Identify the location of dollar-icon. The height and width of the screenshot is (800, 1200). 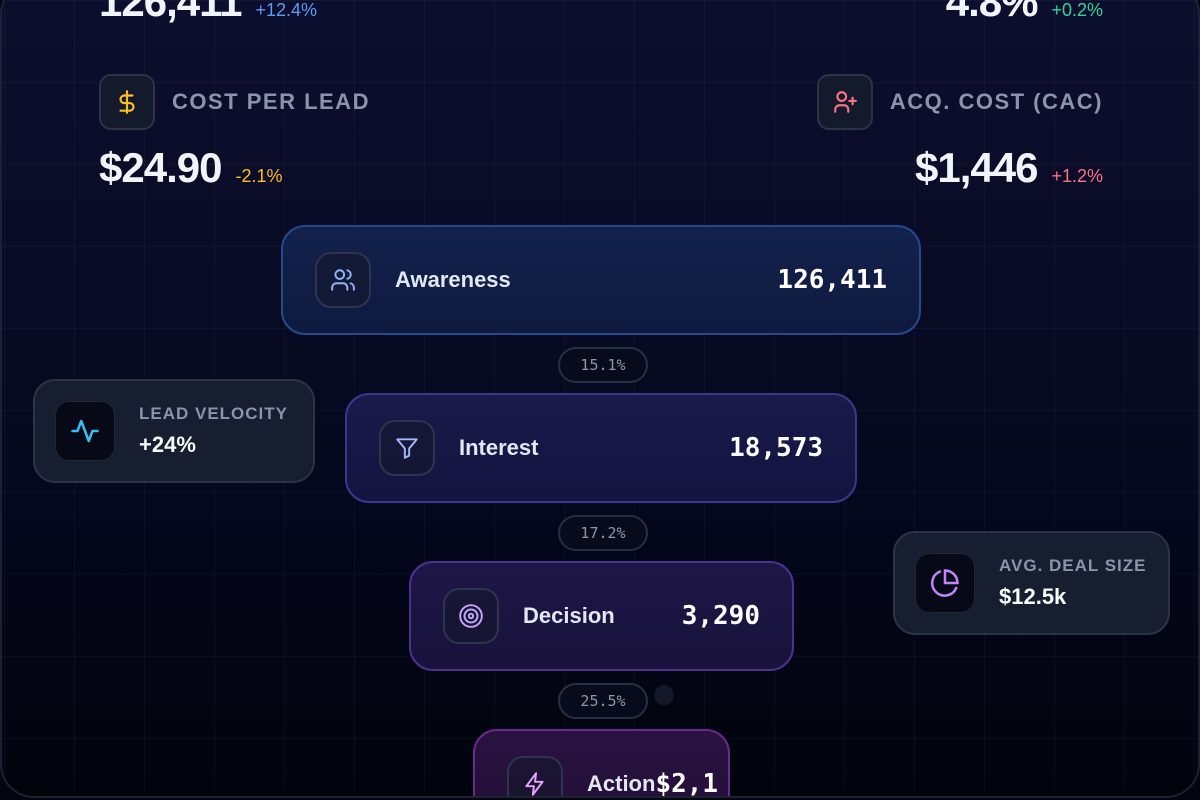
(127, 102).